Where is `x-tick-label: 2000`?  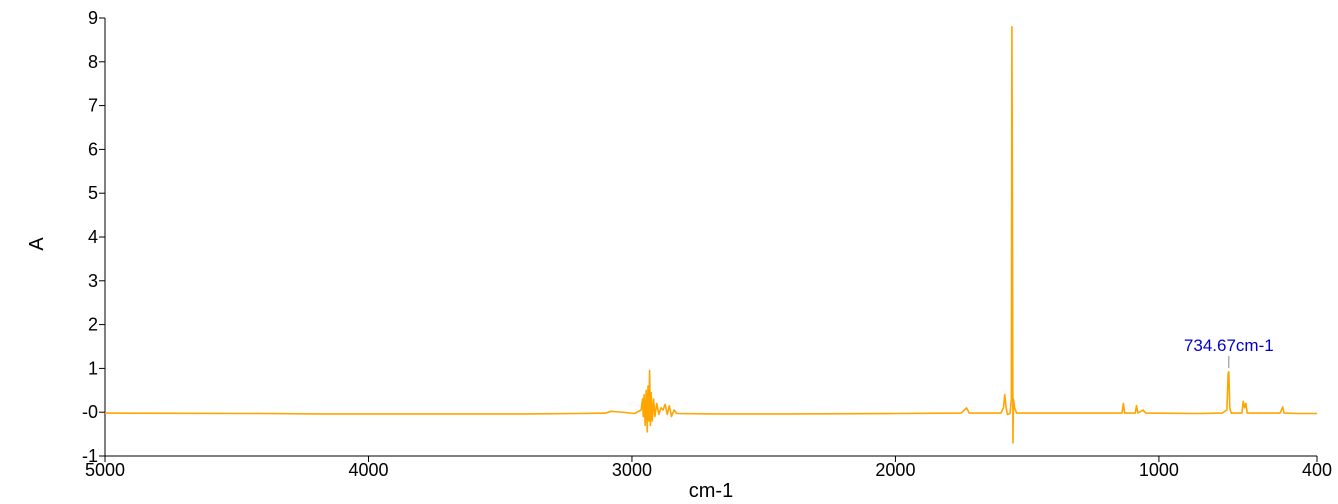 x-tick-label: 2000 is located at coordinates (895, 470).